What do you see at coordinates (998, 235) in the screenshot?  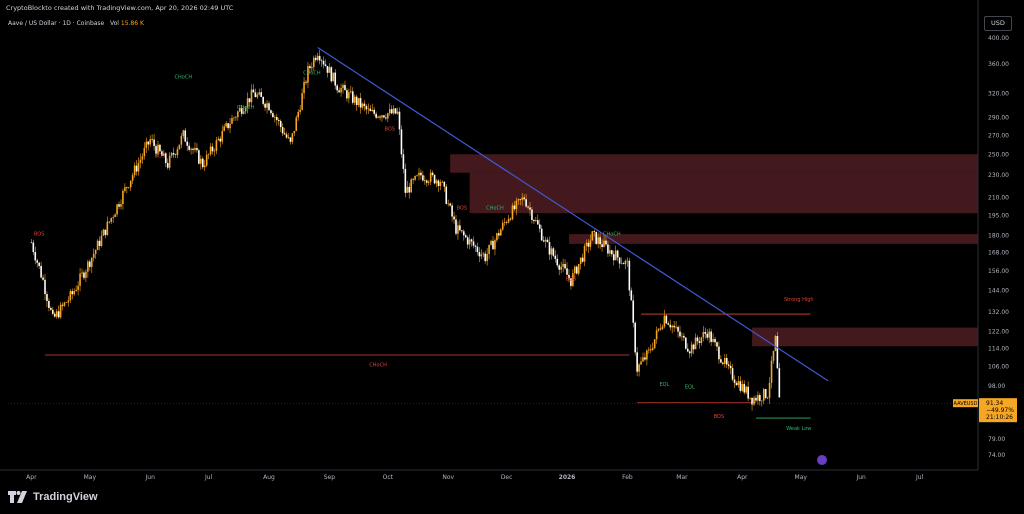 I see `price-tick-label: 180.00` at bounding box center [998, 235].